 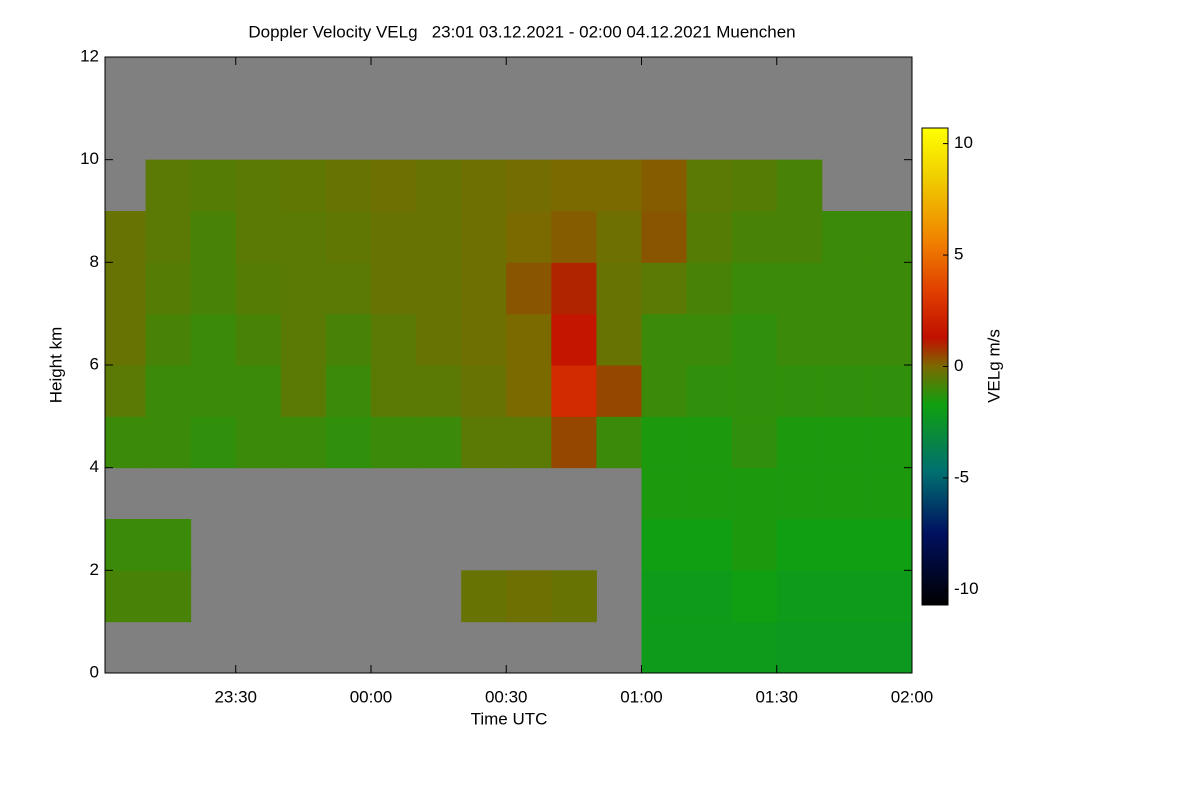 I want to click on x-axis-label: Time UTC, so click(x=509, y=718).